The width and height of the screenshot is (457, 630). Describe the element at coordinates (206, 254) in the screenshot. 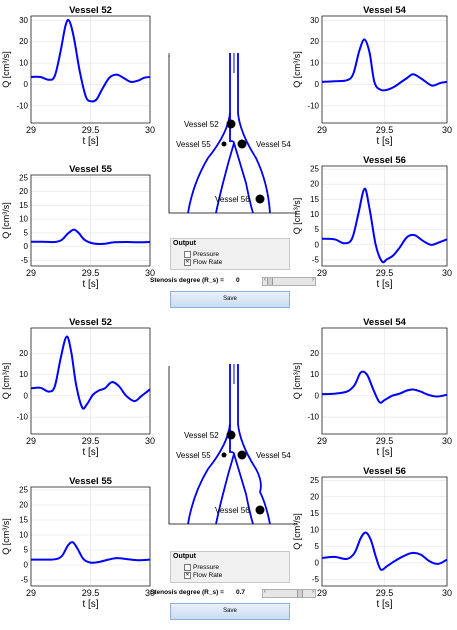

I see `pressure-label: Pressure` at that location.